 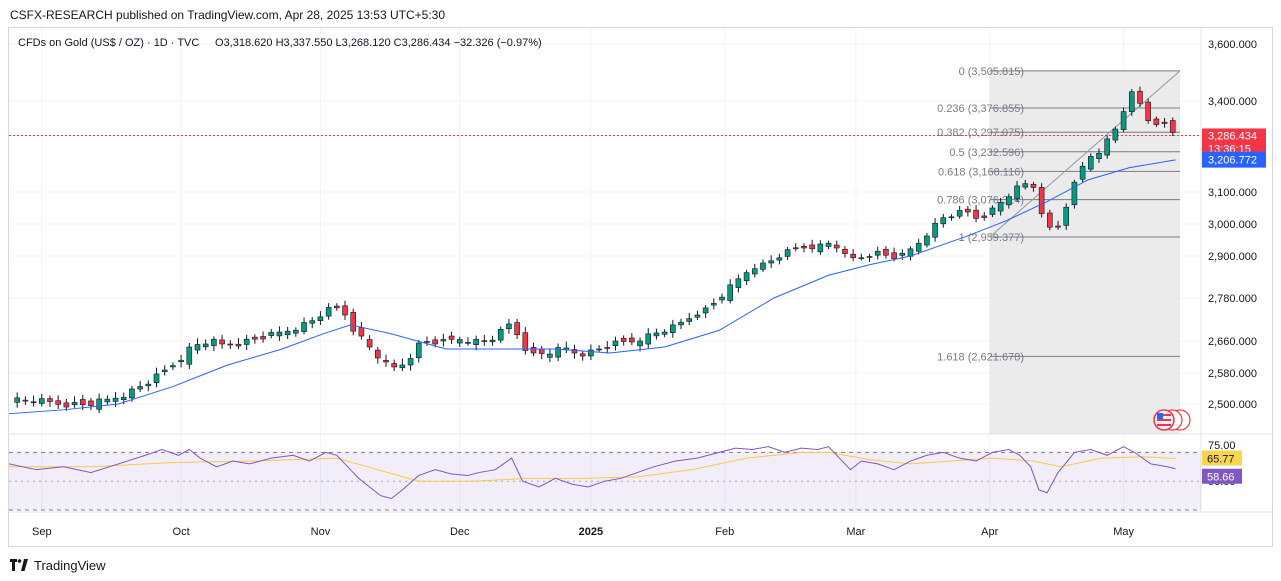 I want to click on svg-text: 3,206.772, so click(x=1232, y=161).